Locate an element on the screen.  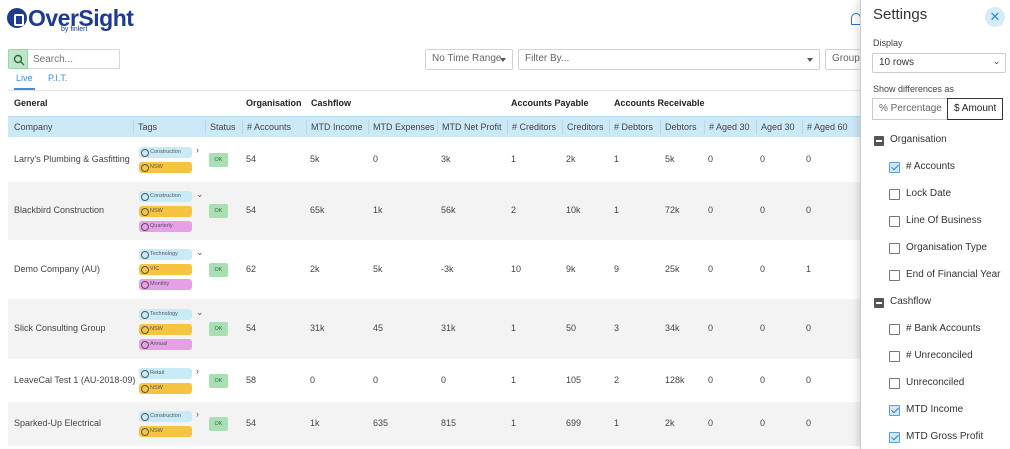
tab-live: Live is located at coordinates (24, 81).